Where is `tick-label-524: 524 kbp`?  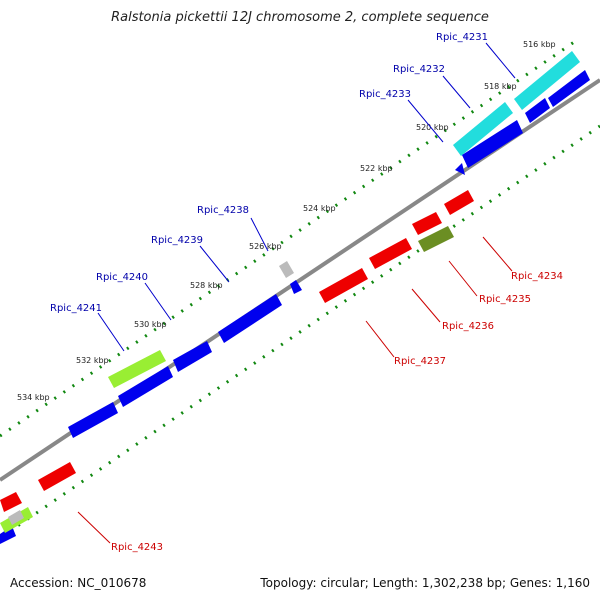
tick-label-524: 524 kbp is located at coordinates (319, 208).